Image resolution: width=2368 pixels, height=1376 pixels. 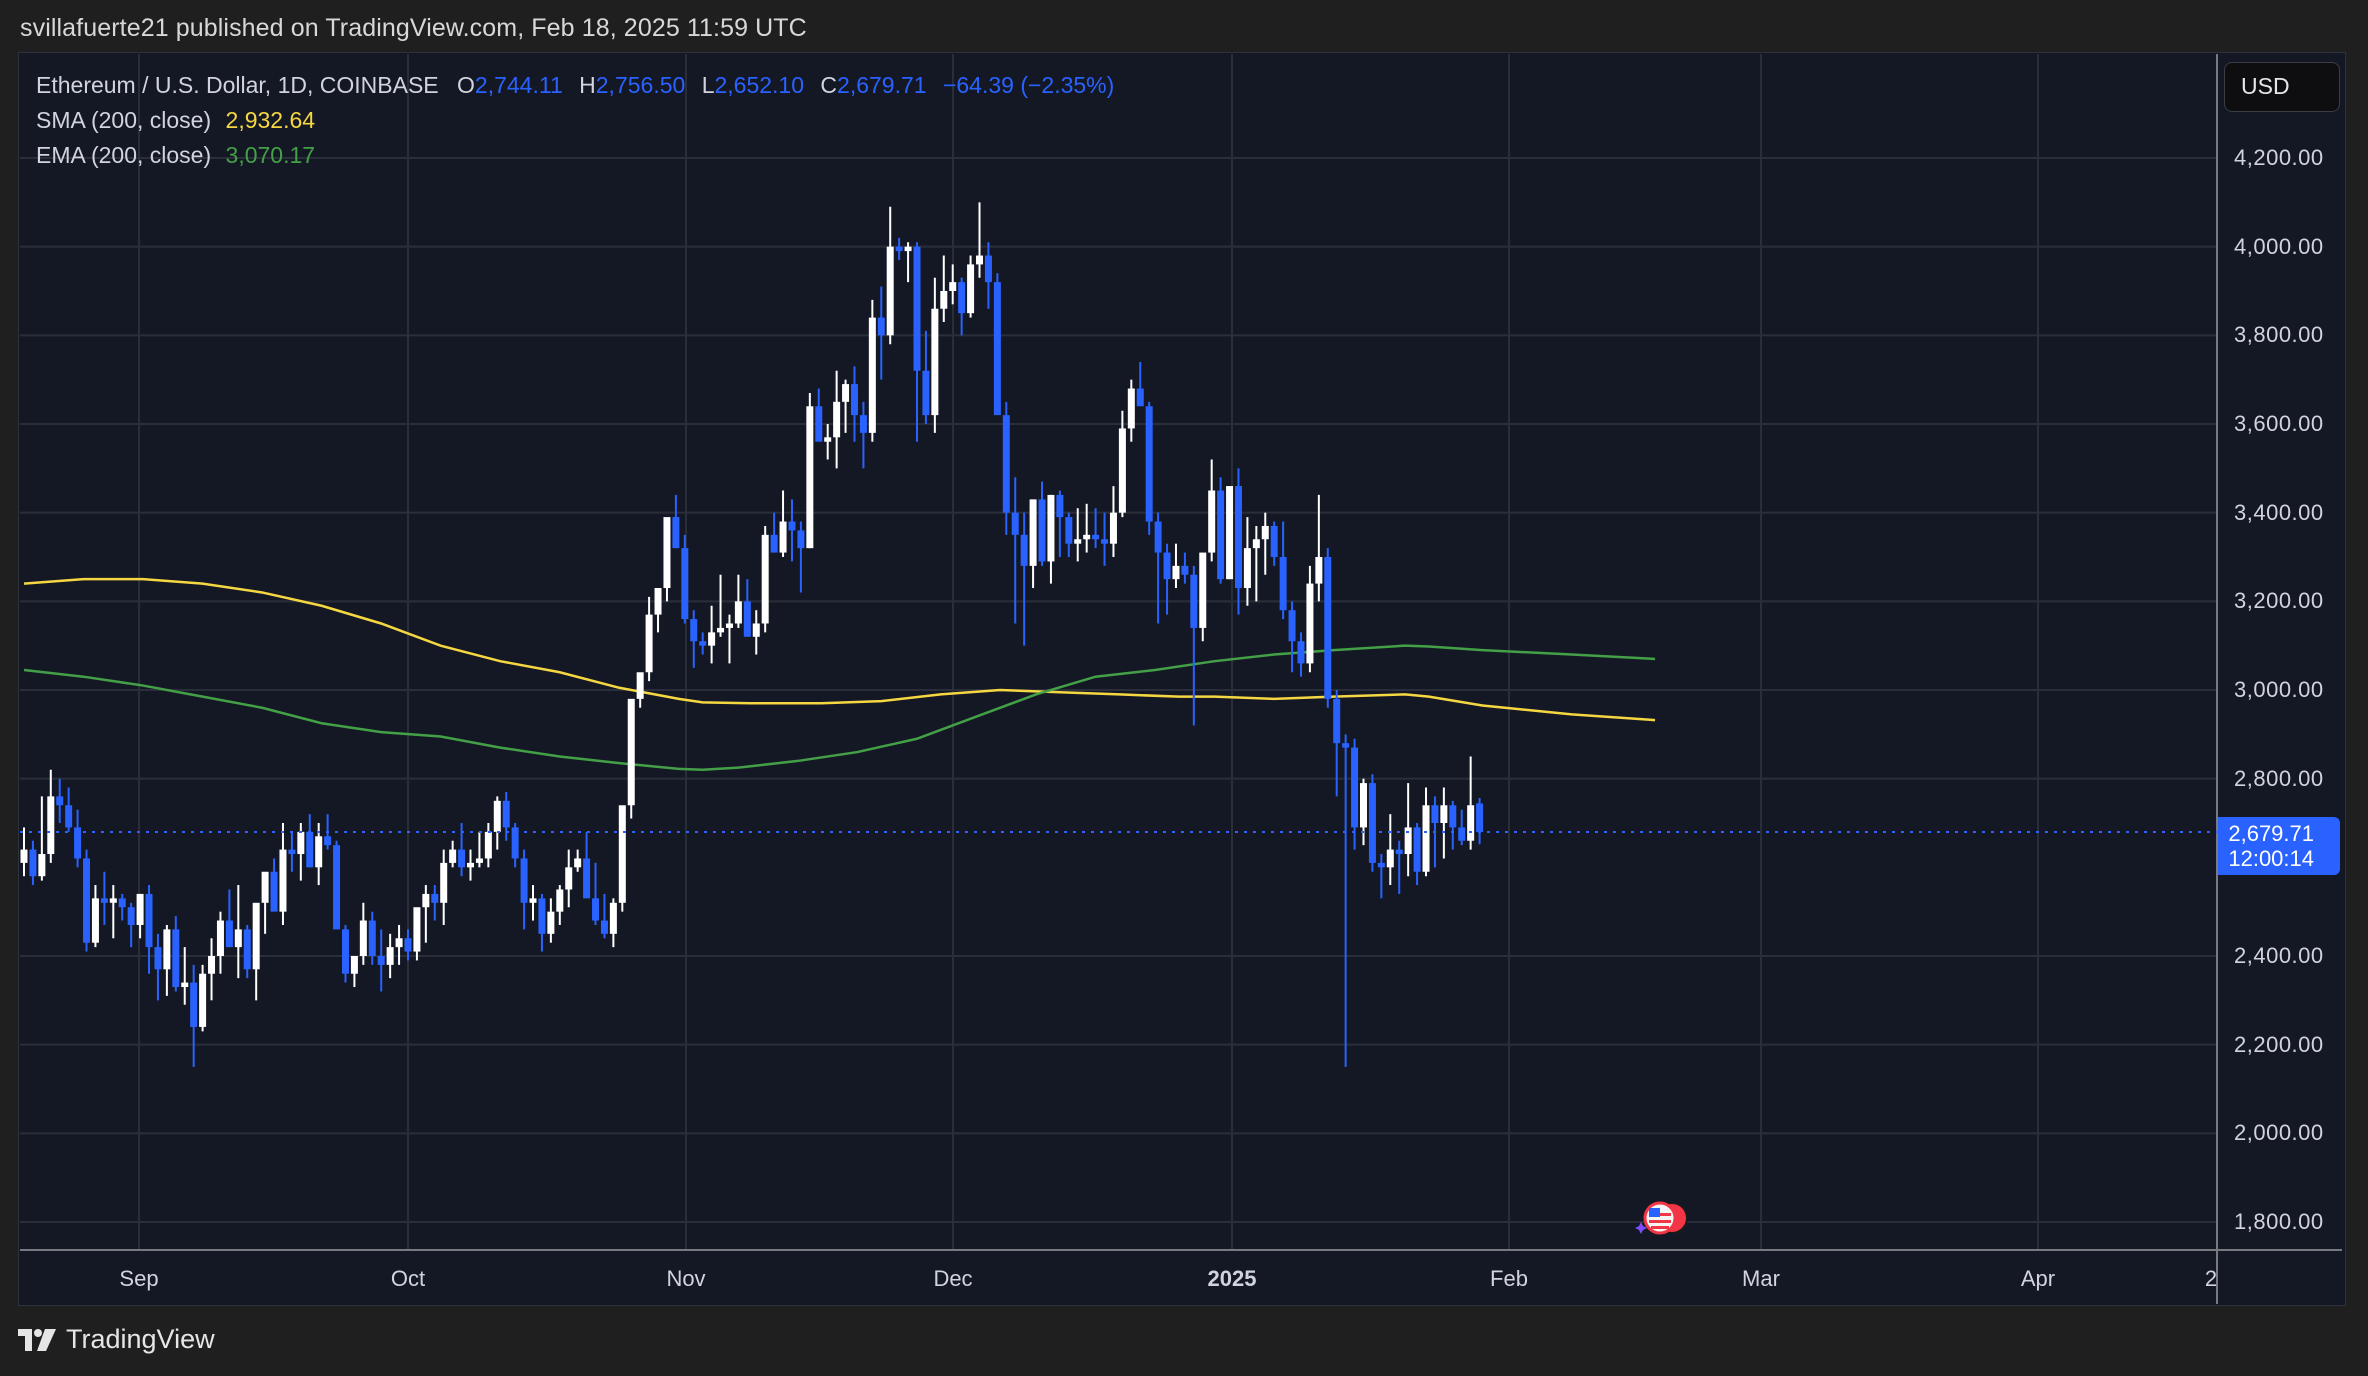 What do you see at coordinates (2271, 858) in the screenshot?
I see `bar-countdown: 12:00:14` at bounding box center [2271, 858].